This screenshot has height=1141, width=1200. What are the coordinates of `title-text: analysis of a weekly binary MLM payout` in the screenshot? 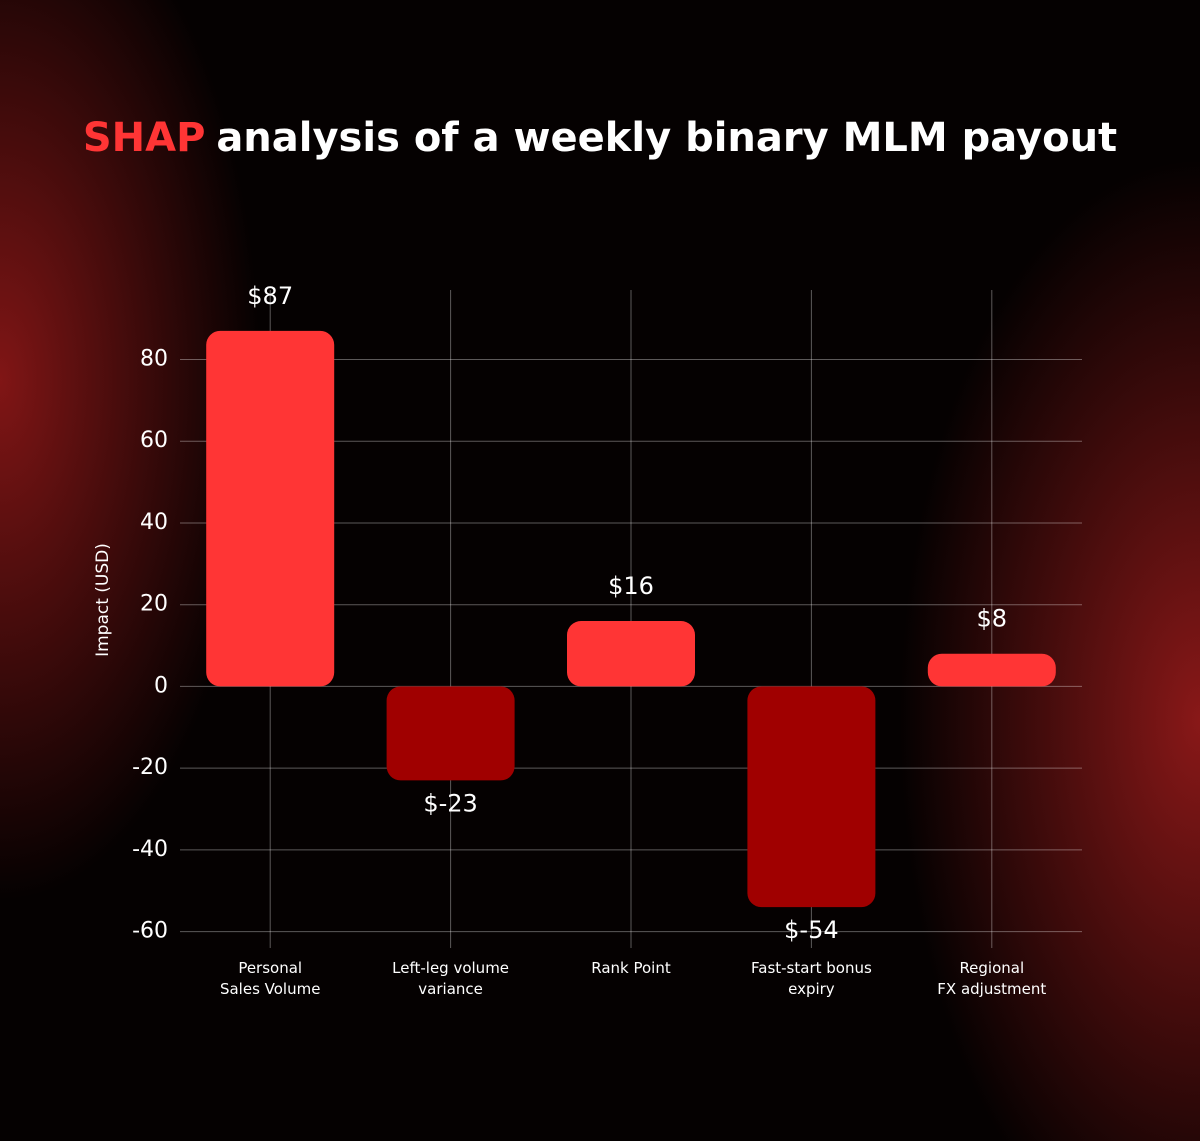 It's located at (666, 138).